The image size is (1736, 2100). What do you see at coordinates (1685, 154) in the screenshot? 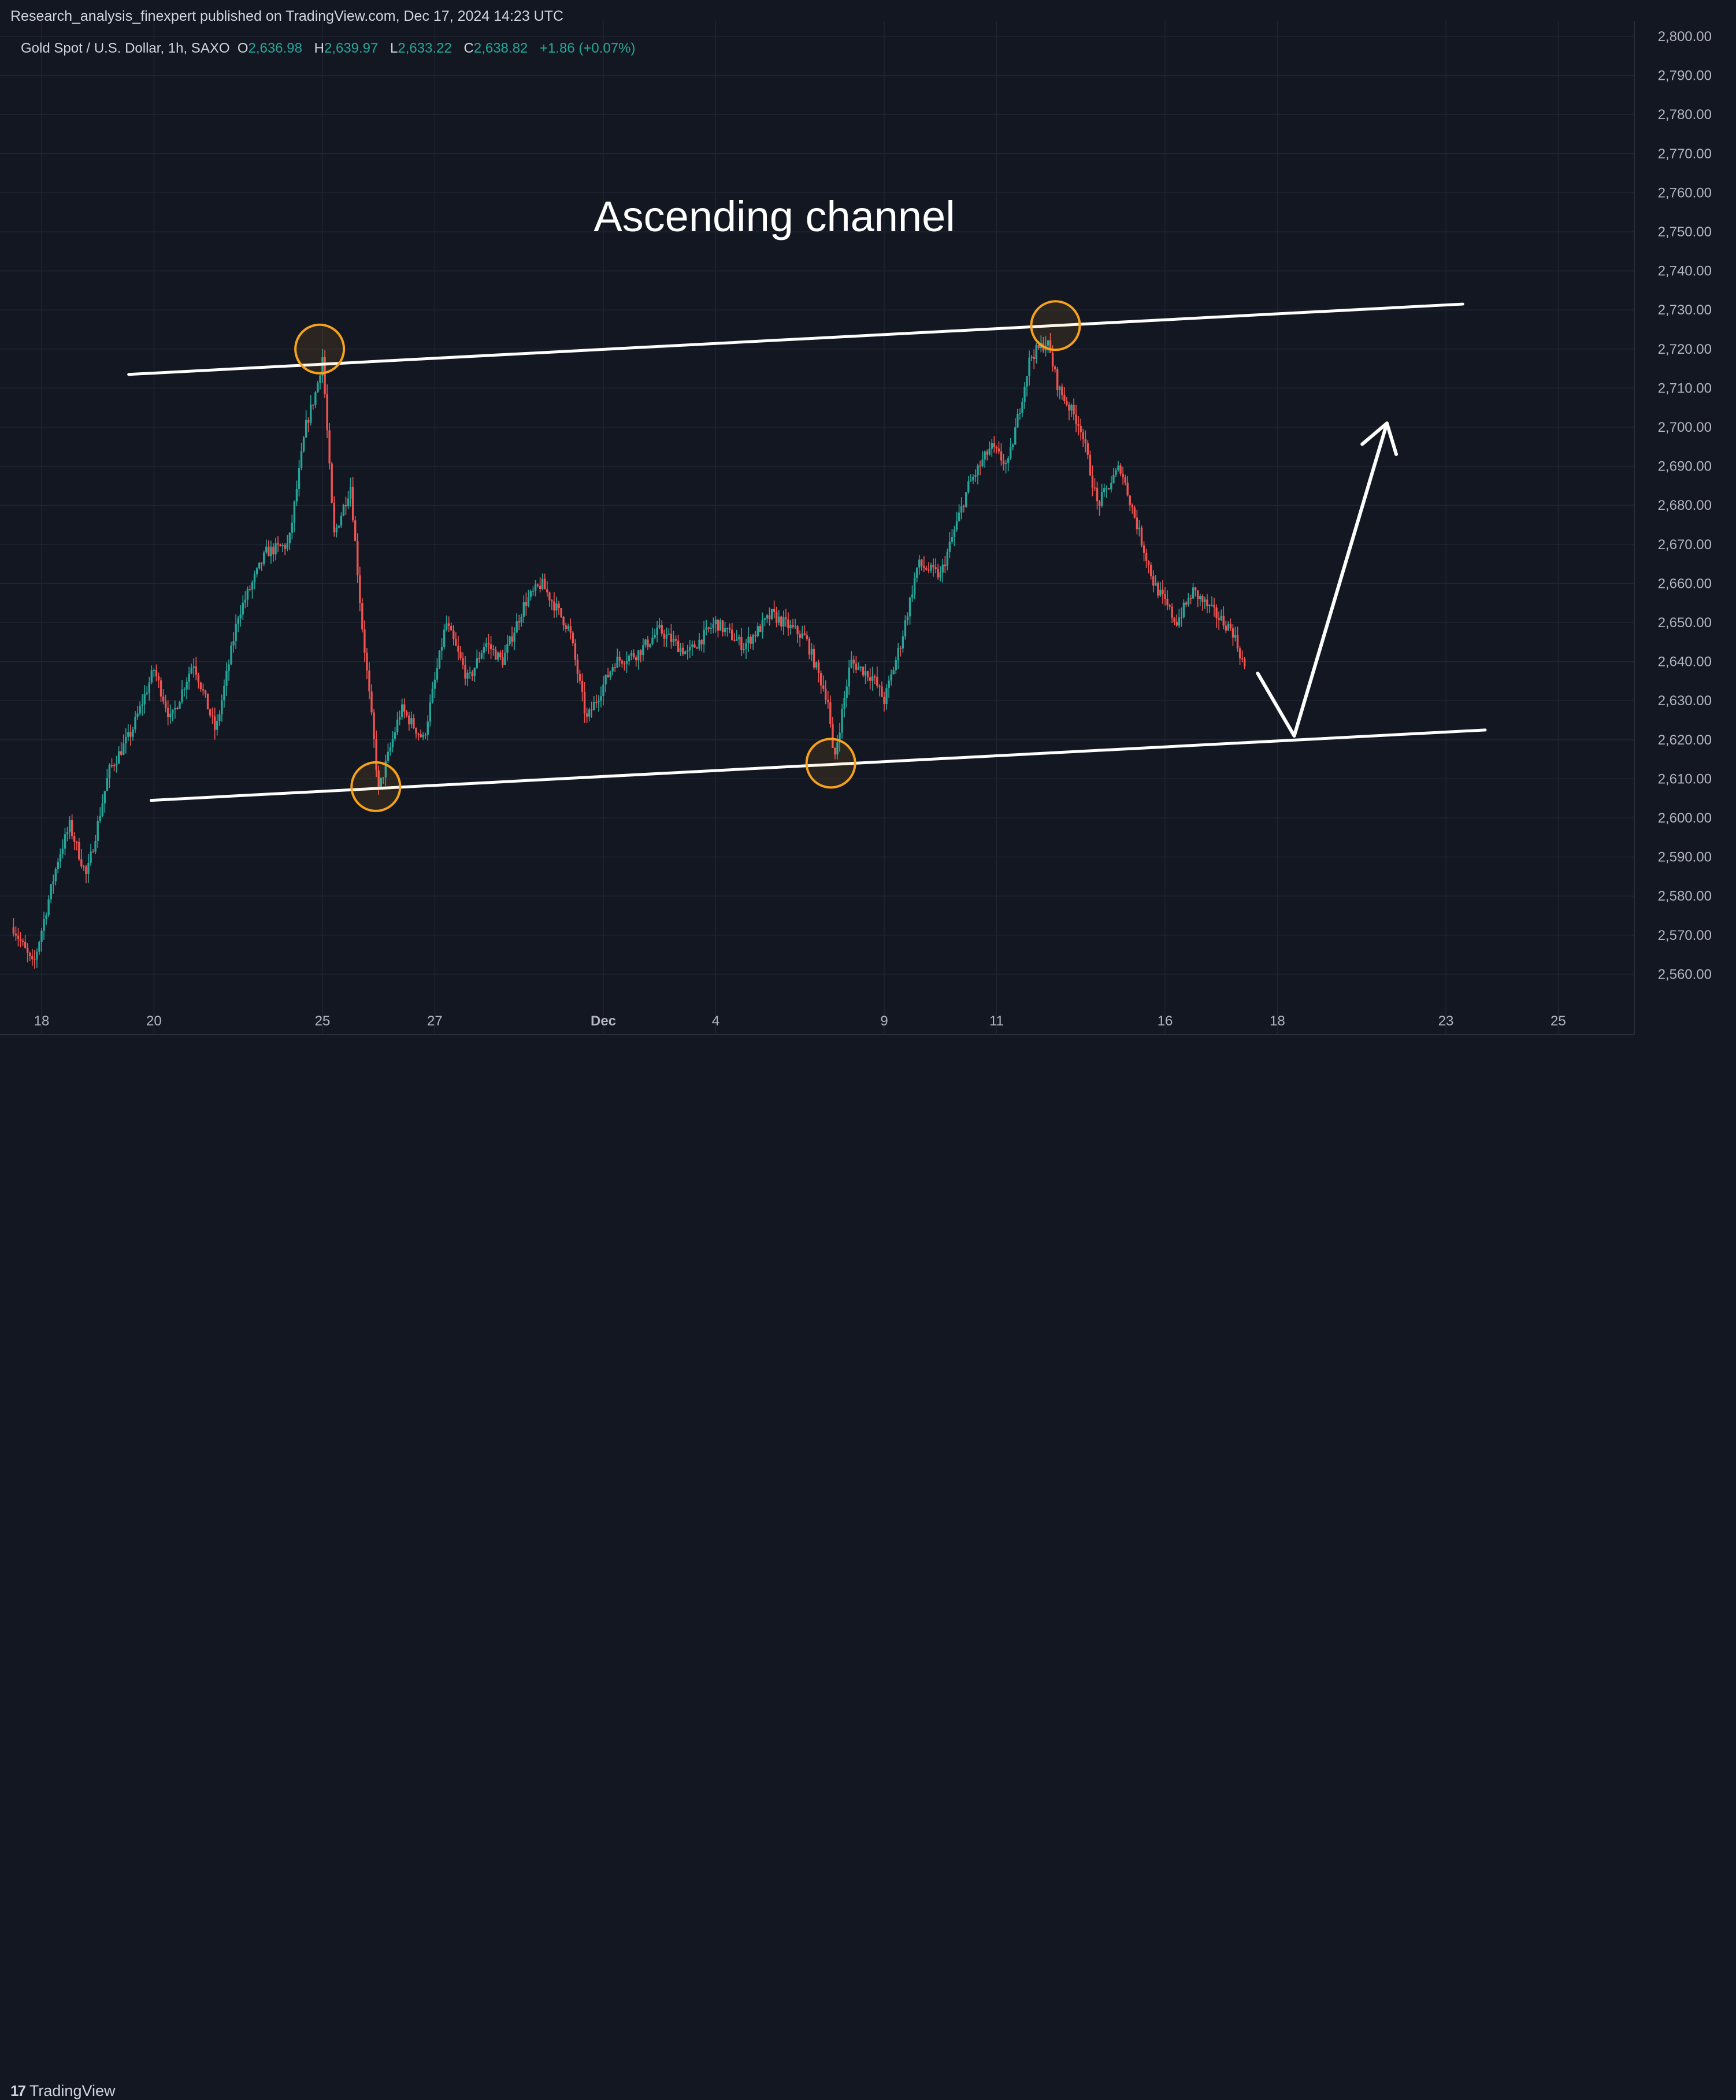
I see `y-tick-label: 2,770.00` at bounding box center [1685, 154].